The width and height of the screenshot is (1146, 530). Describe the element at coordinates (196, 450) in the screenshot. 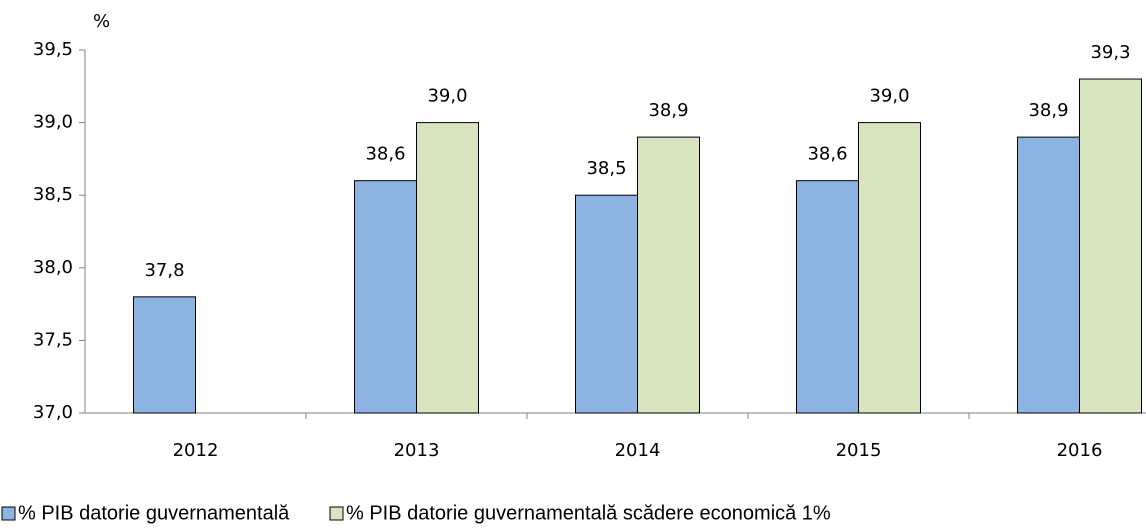

I see `x-tick-label: 2012` at that location.